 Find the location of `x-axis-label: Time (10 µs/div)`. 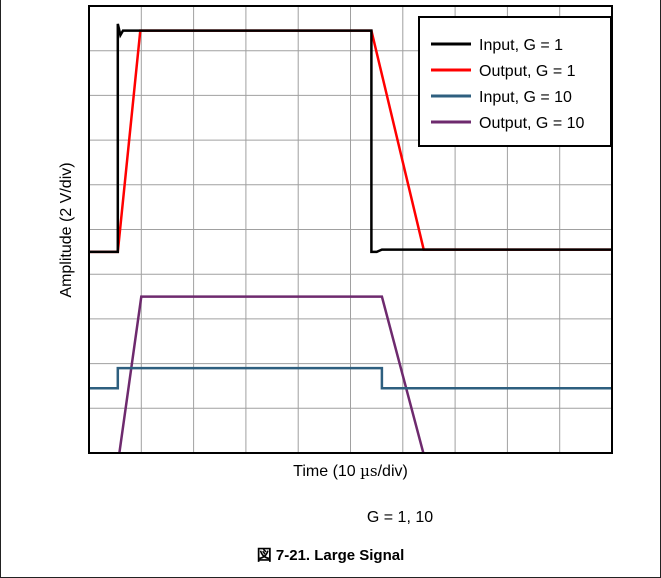

x-axis-label: Time (10 µs/div) is located at coordinates (350, 471).